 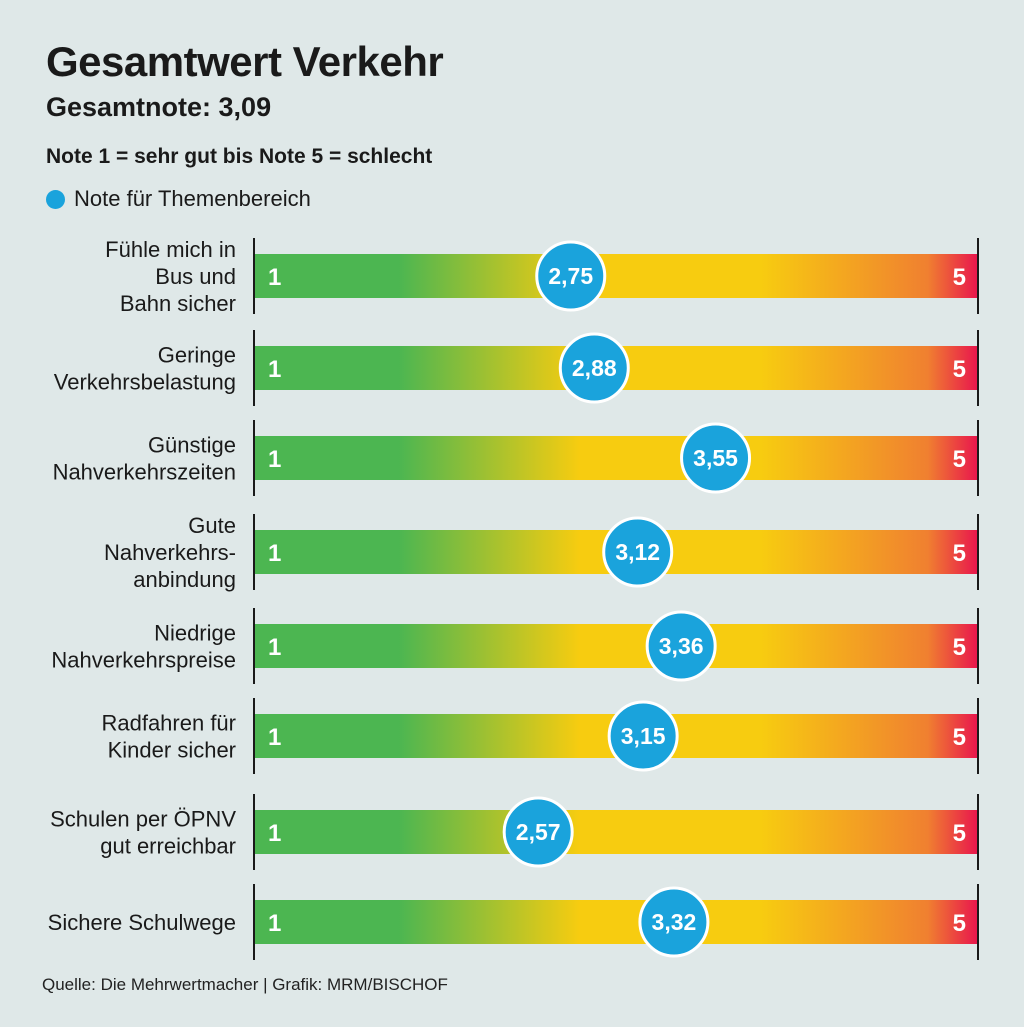 What do you see at coordinates (159, 107) in the screenshot?
I see `overall-grade: Gesamtnote: 3,09` at bounding box center [159, 107].